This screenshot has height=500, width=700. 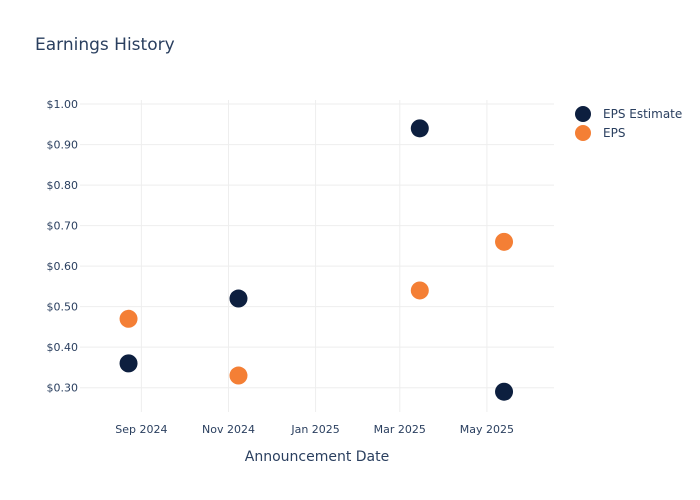 I want to click on chart-title: Earnings History, so click(x=105, y=45).